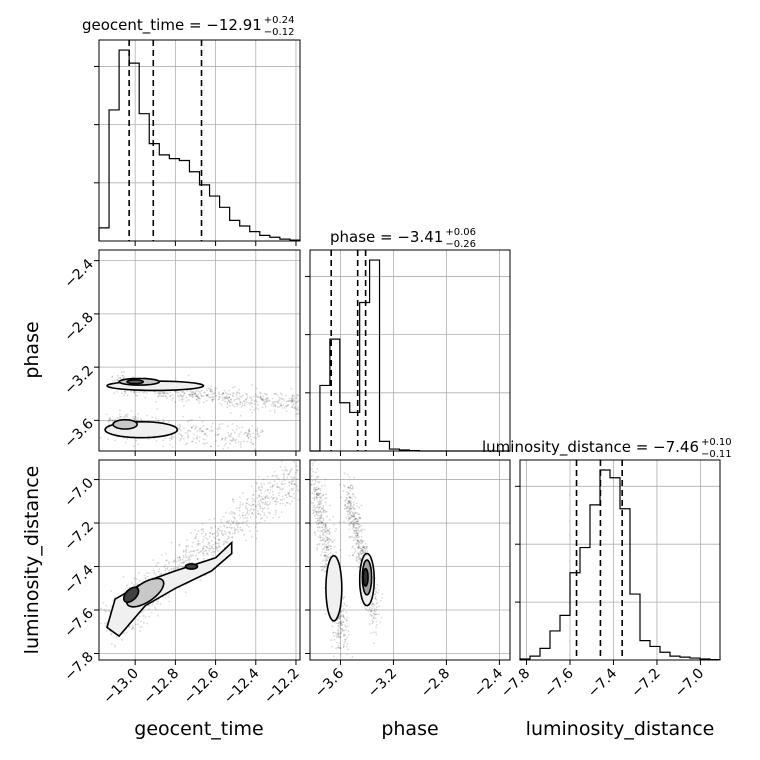 This screenshot has height=760, width=760. What do you see at coordinates (78, 536) in the screenshot?
I see `ytick-label-luminosity_distance-3: −7.2` at bounding box center [78, 536].